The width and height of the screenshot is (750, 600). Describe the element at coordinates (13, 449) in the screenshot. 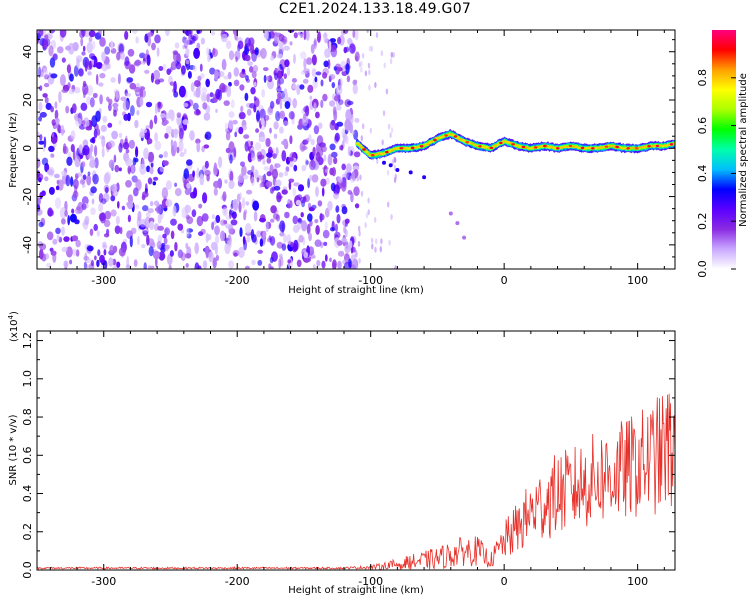

I see `snr-y-axis-label: SNR (10 * v/v)` at that location.